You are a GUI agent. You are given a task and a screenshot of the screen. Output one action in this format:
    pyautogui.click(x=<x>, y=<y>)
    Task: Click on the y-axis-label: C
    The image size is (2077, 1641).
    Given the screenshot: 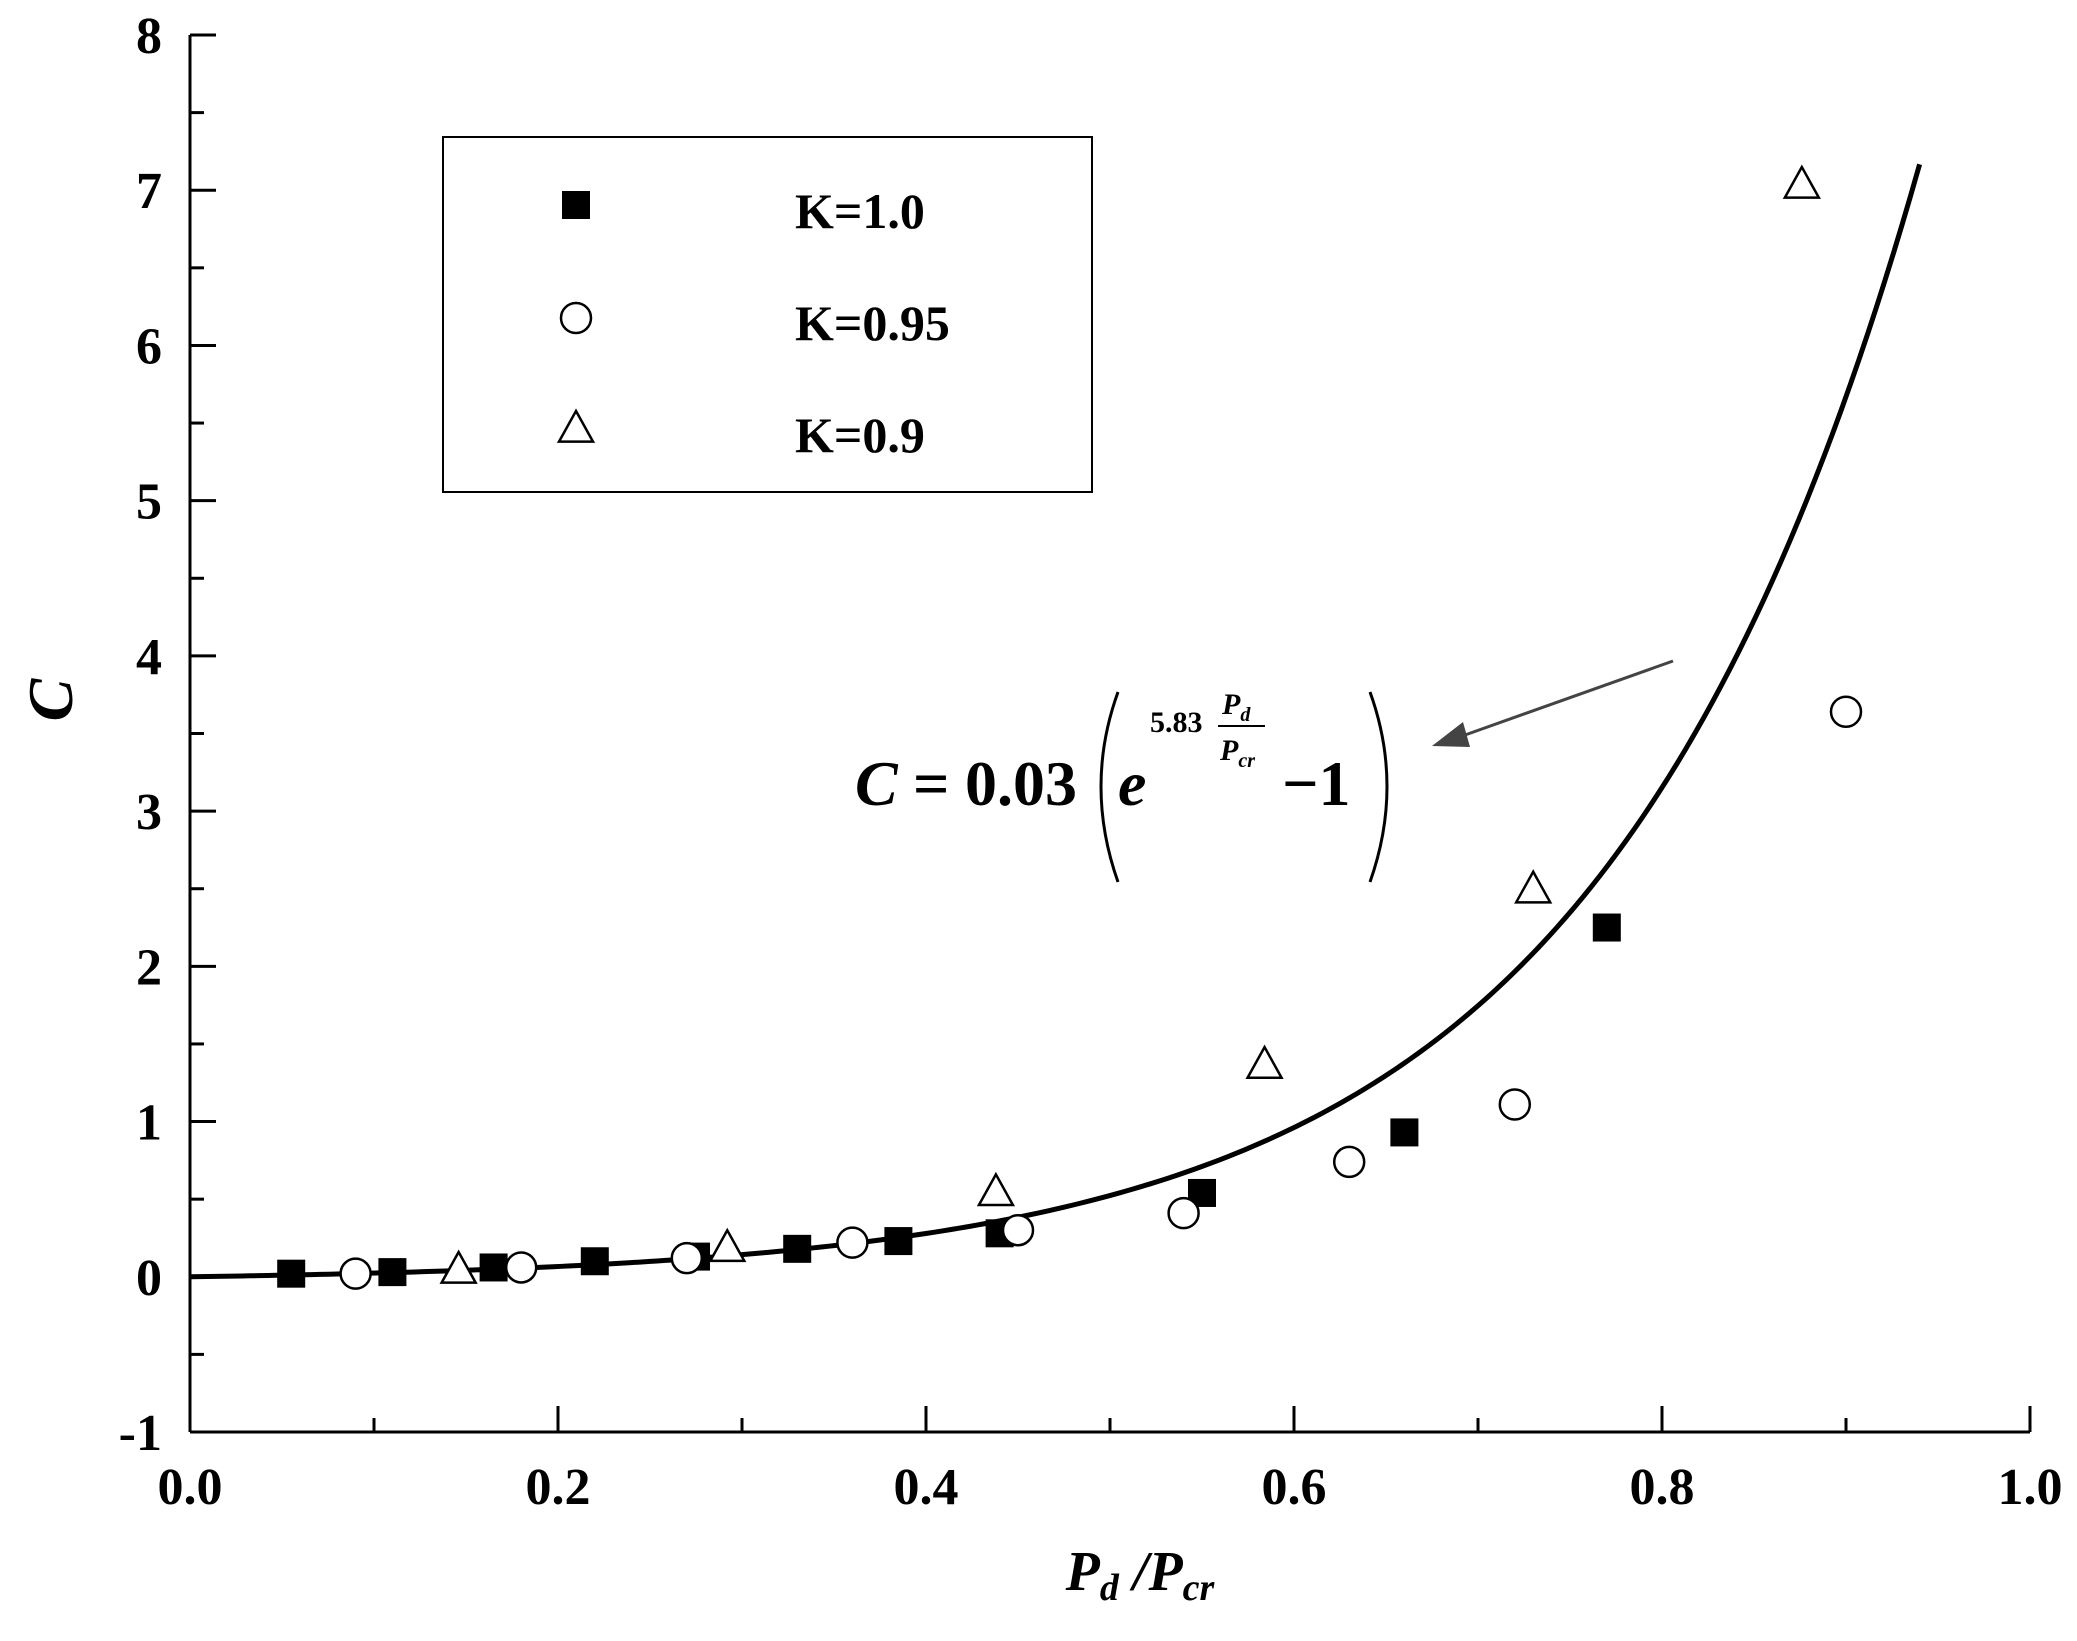 What is the action you would take?
    pyautogui.click(x=50, y=699)
    